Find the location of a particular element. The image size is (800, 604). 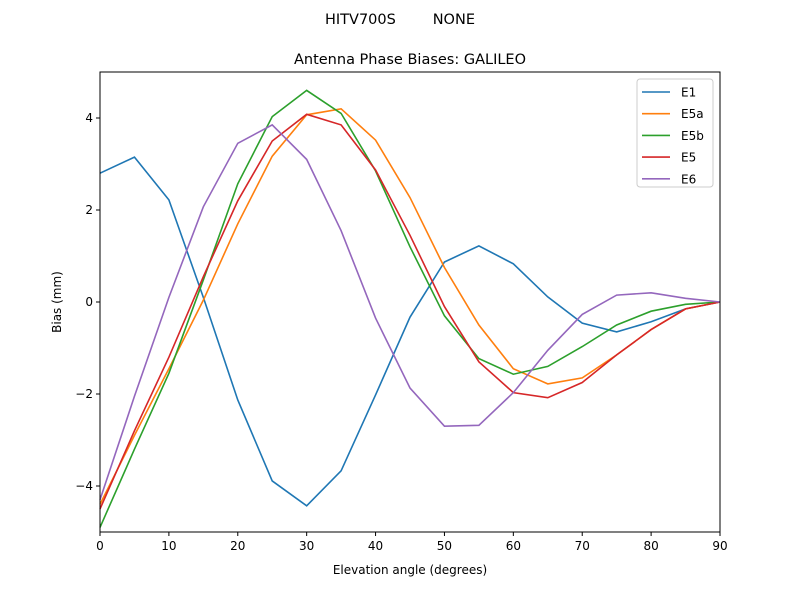

x-tick-label: 80 is located at coordinates (650, 546).